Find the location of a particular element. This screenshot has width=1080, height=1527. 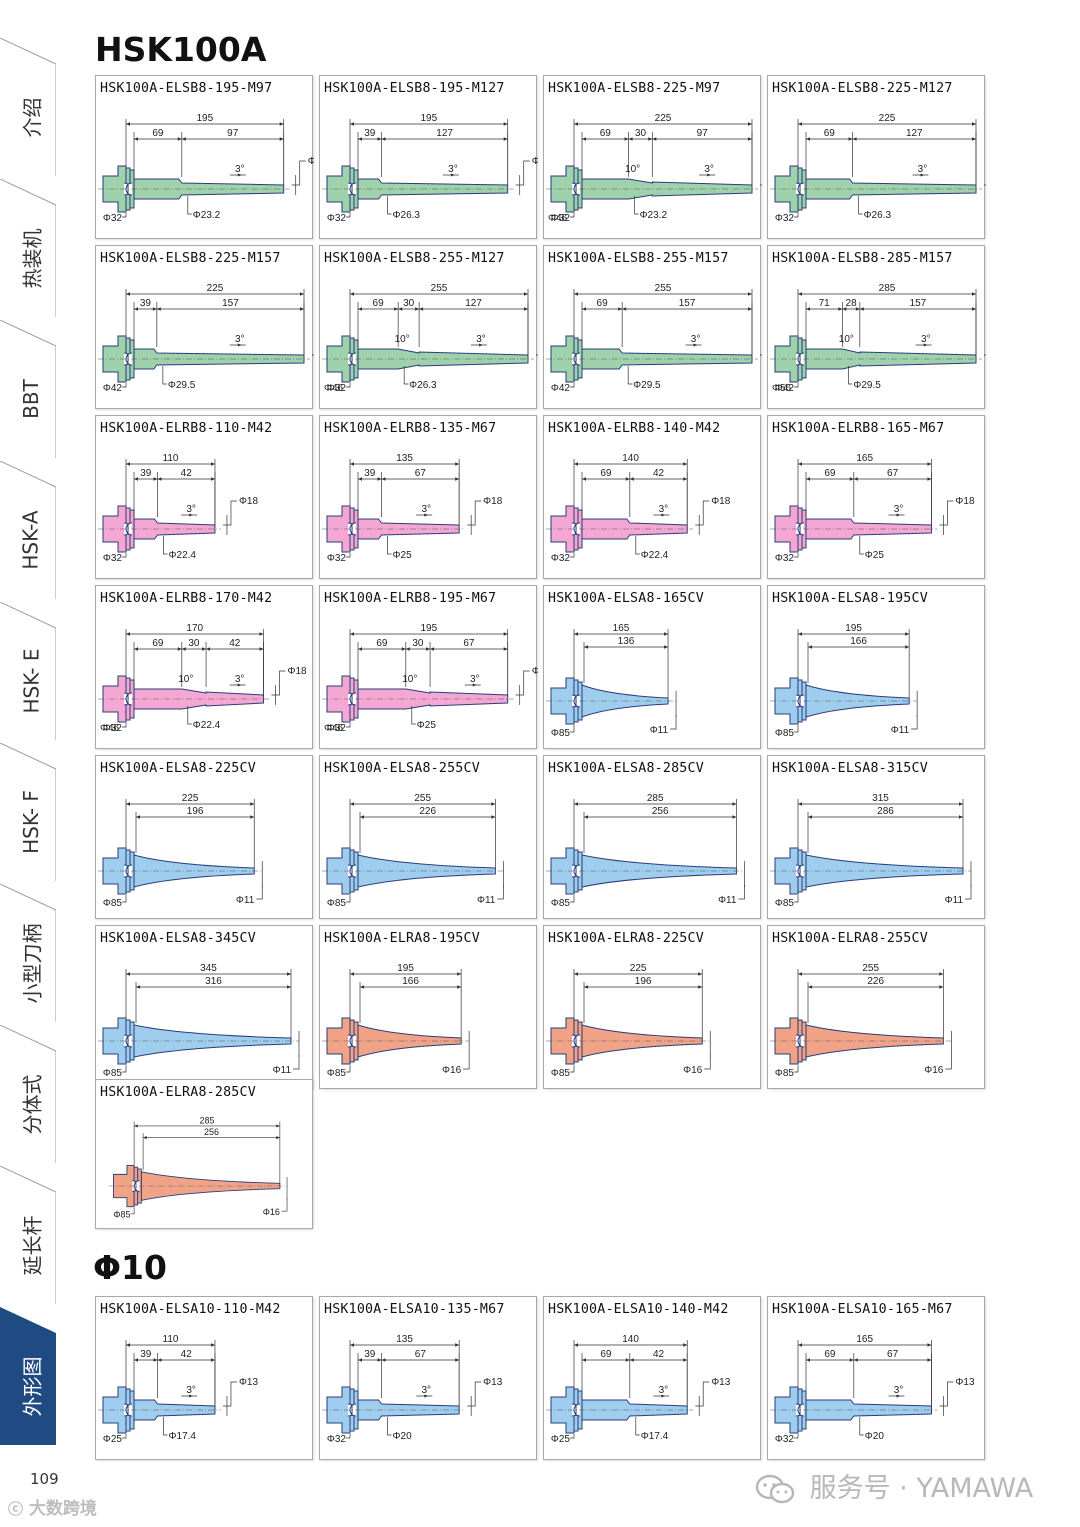

watermark-right-text: 服务号 · YAMAWA is located at coordinates (921, 1488).